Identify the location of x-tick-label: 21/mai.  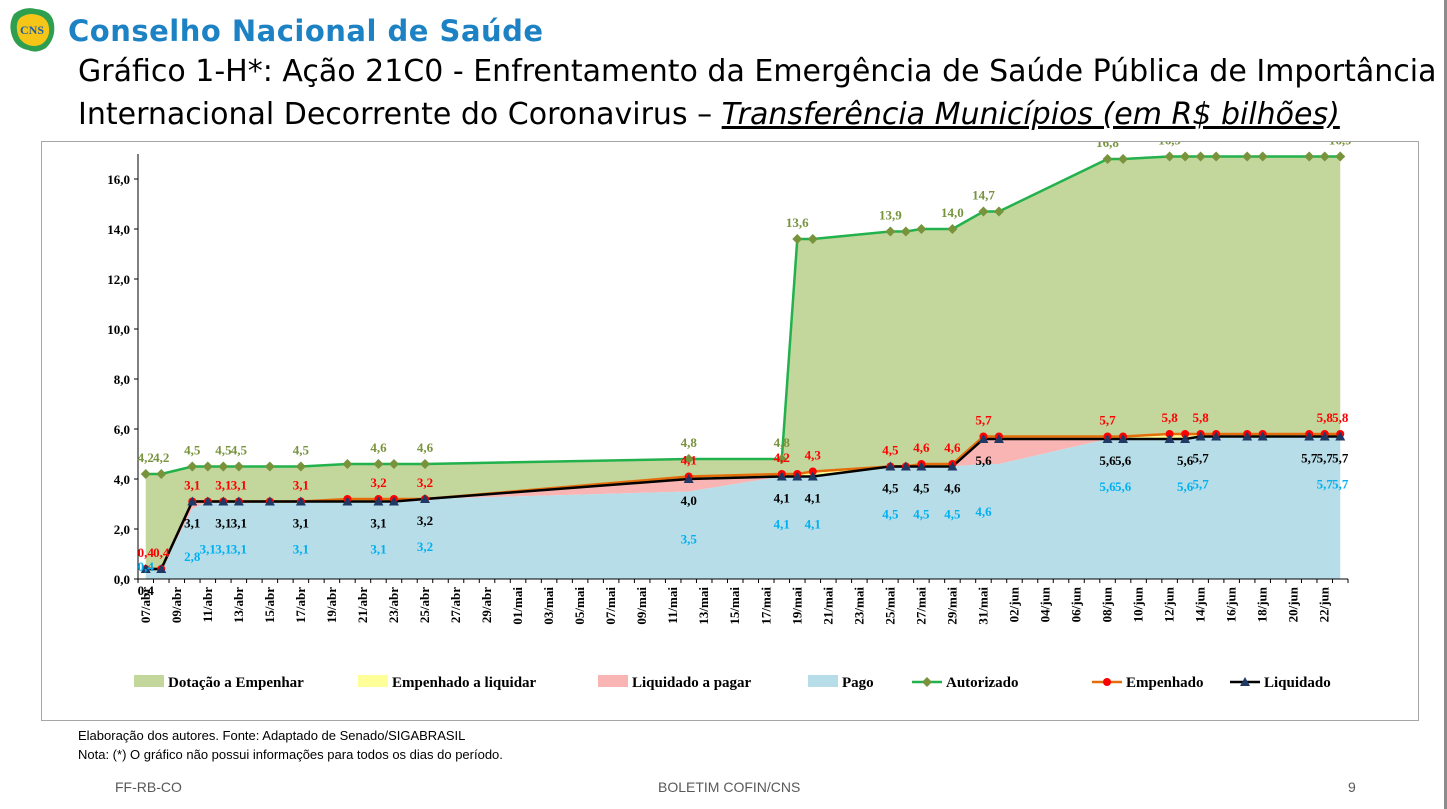
(827, 606).